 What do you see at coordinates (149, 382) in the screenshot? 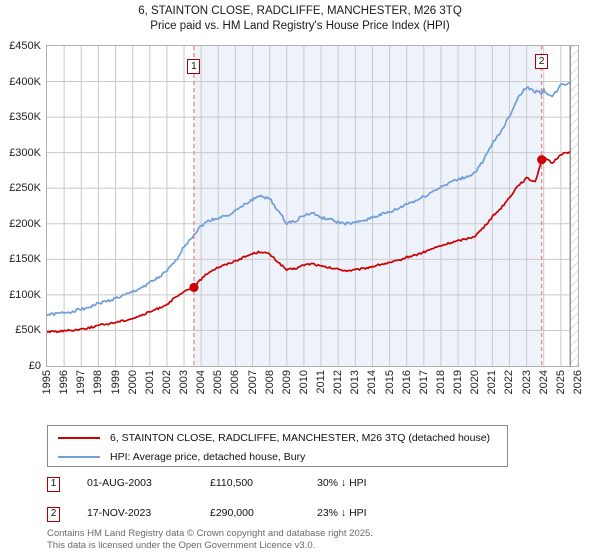
I see `x-axis-tick-2001: 2001` at bounding box center [149, 382].